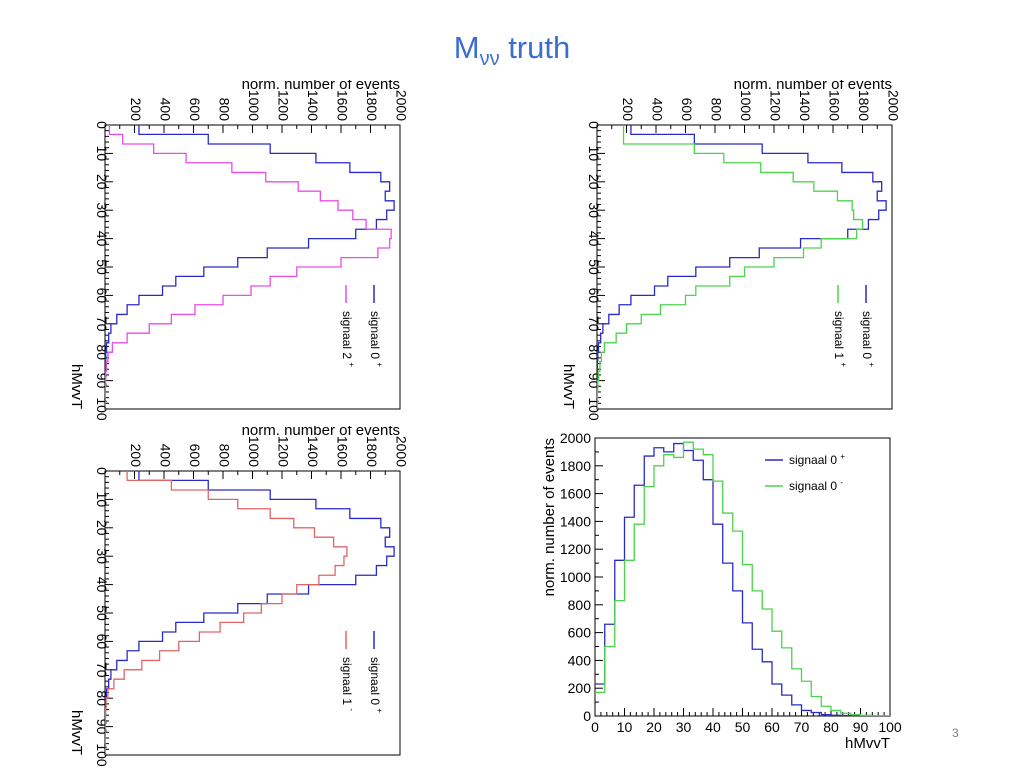 The image size is (1024, 768). What do you see at coordinates (955, 733) in the screenshot?
I see `page-number: 3` at bounding box center [955, 733].